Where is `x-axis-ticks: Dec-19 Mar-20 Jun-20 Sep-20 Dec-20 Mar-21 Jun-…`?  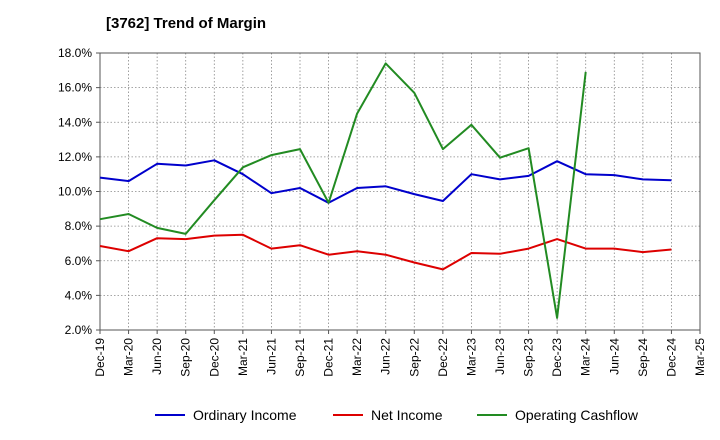 x-axis-ticks: Dec-19 Mar-20 Jun-20 Sep-20 Dec-20 Mar-21 Jun-… is located at coordinates (400, 353).